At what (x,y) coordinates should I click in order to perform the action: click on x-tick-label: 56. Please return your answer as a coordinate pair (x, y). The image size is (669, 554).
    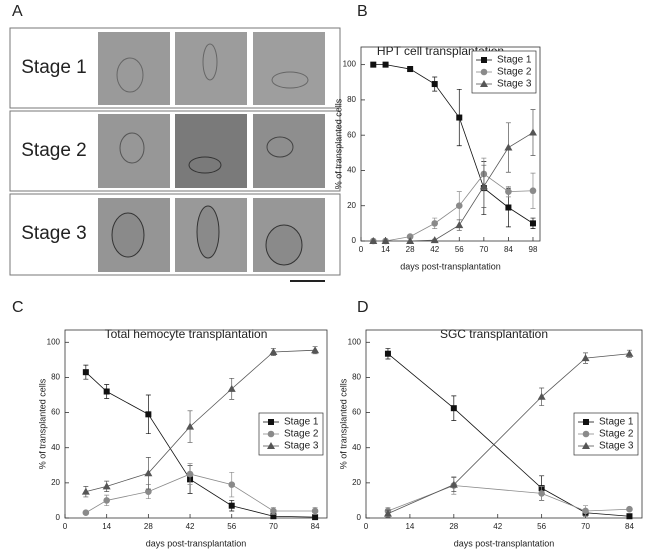
    Looking at the image, I should click on (231, 526).